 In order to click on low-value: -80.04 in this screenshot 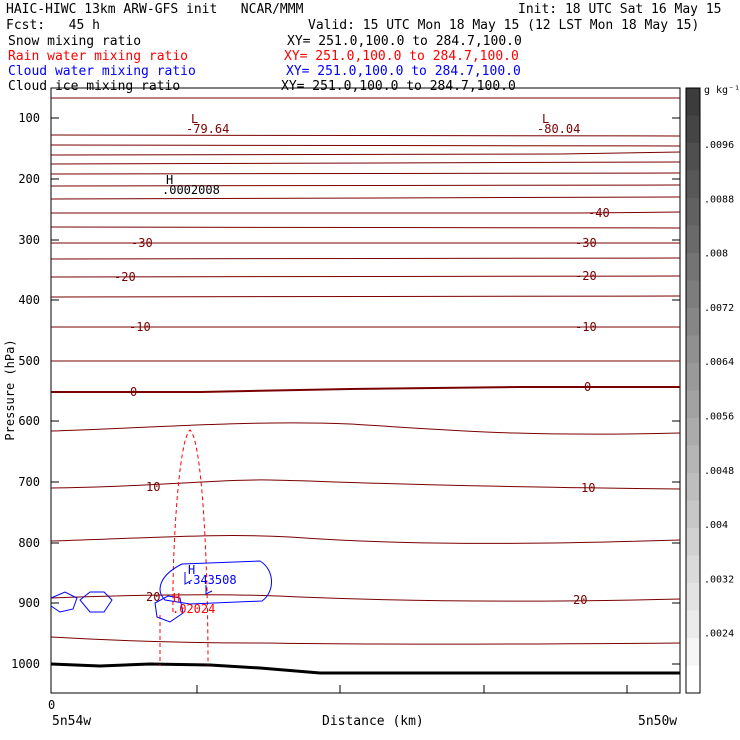, I will do `click(558, 129)`.